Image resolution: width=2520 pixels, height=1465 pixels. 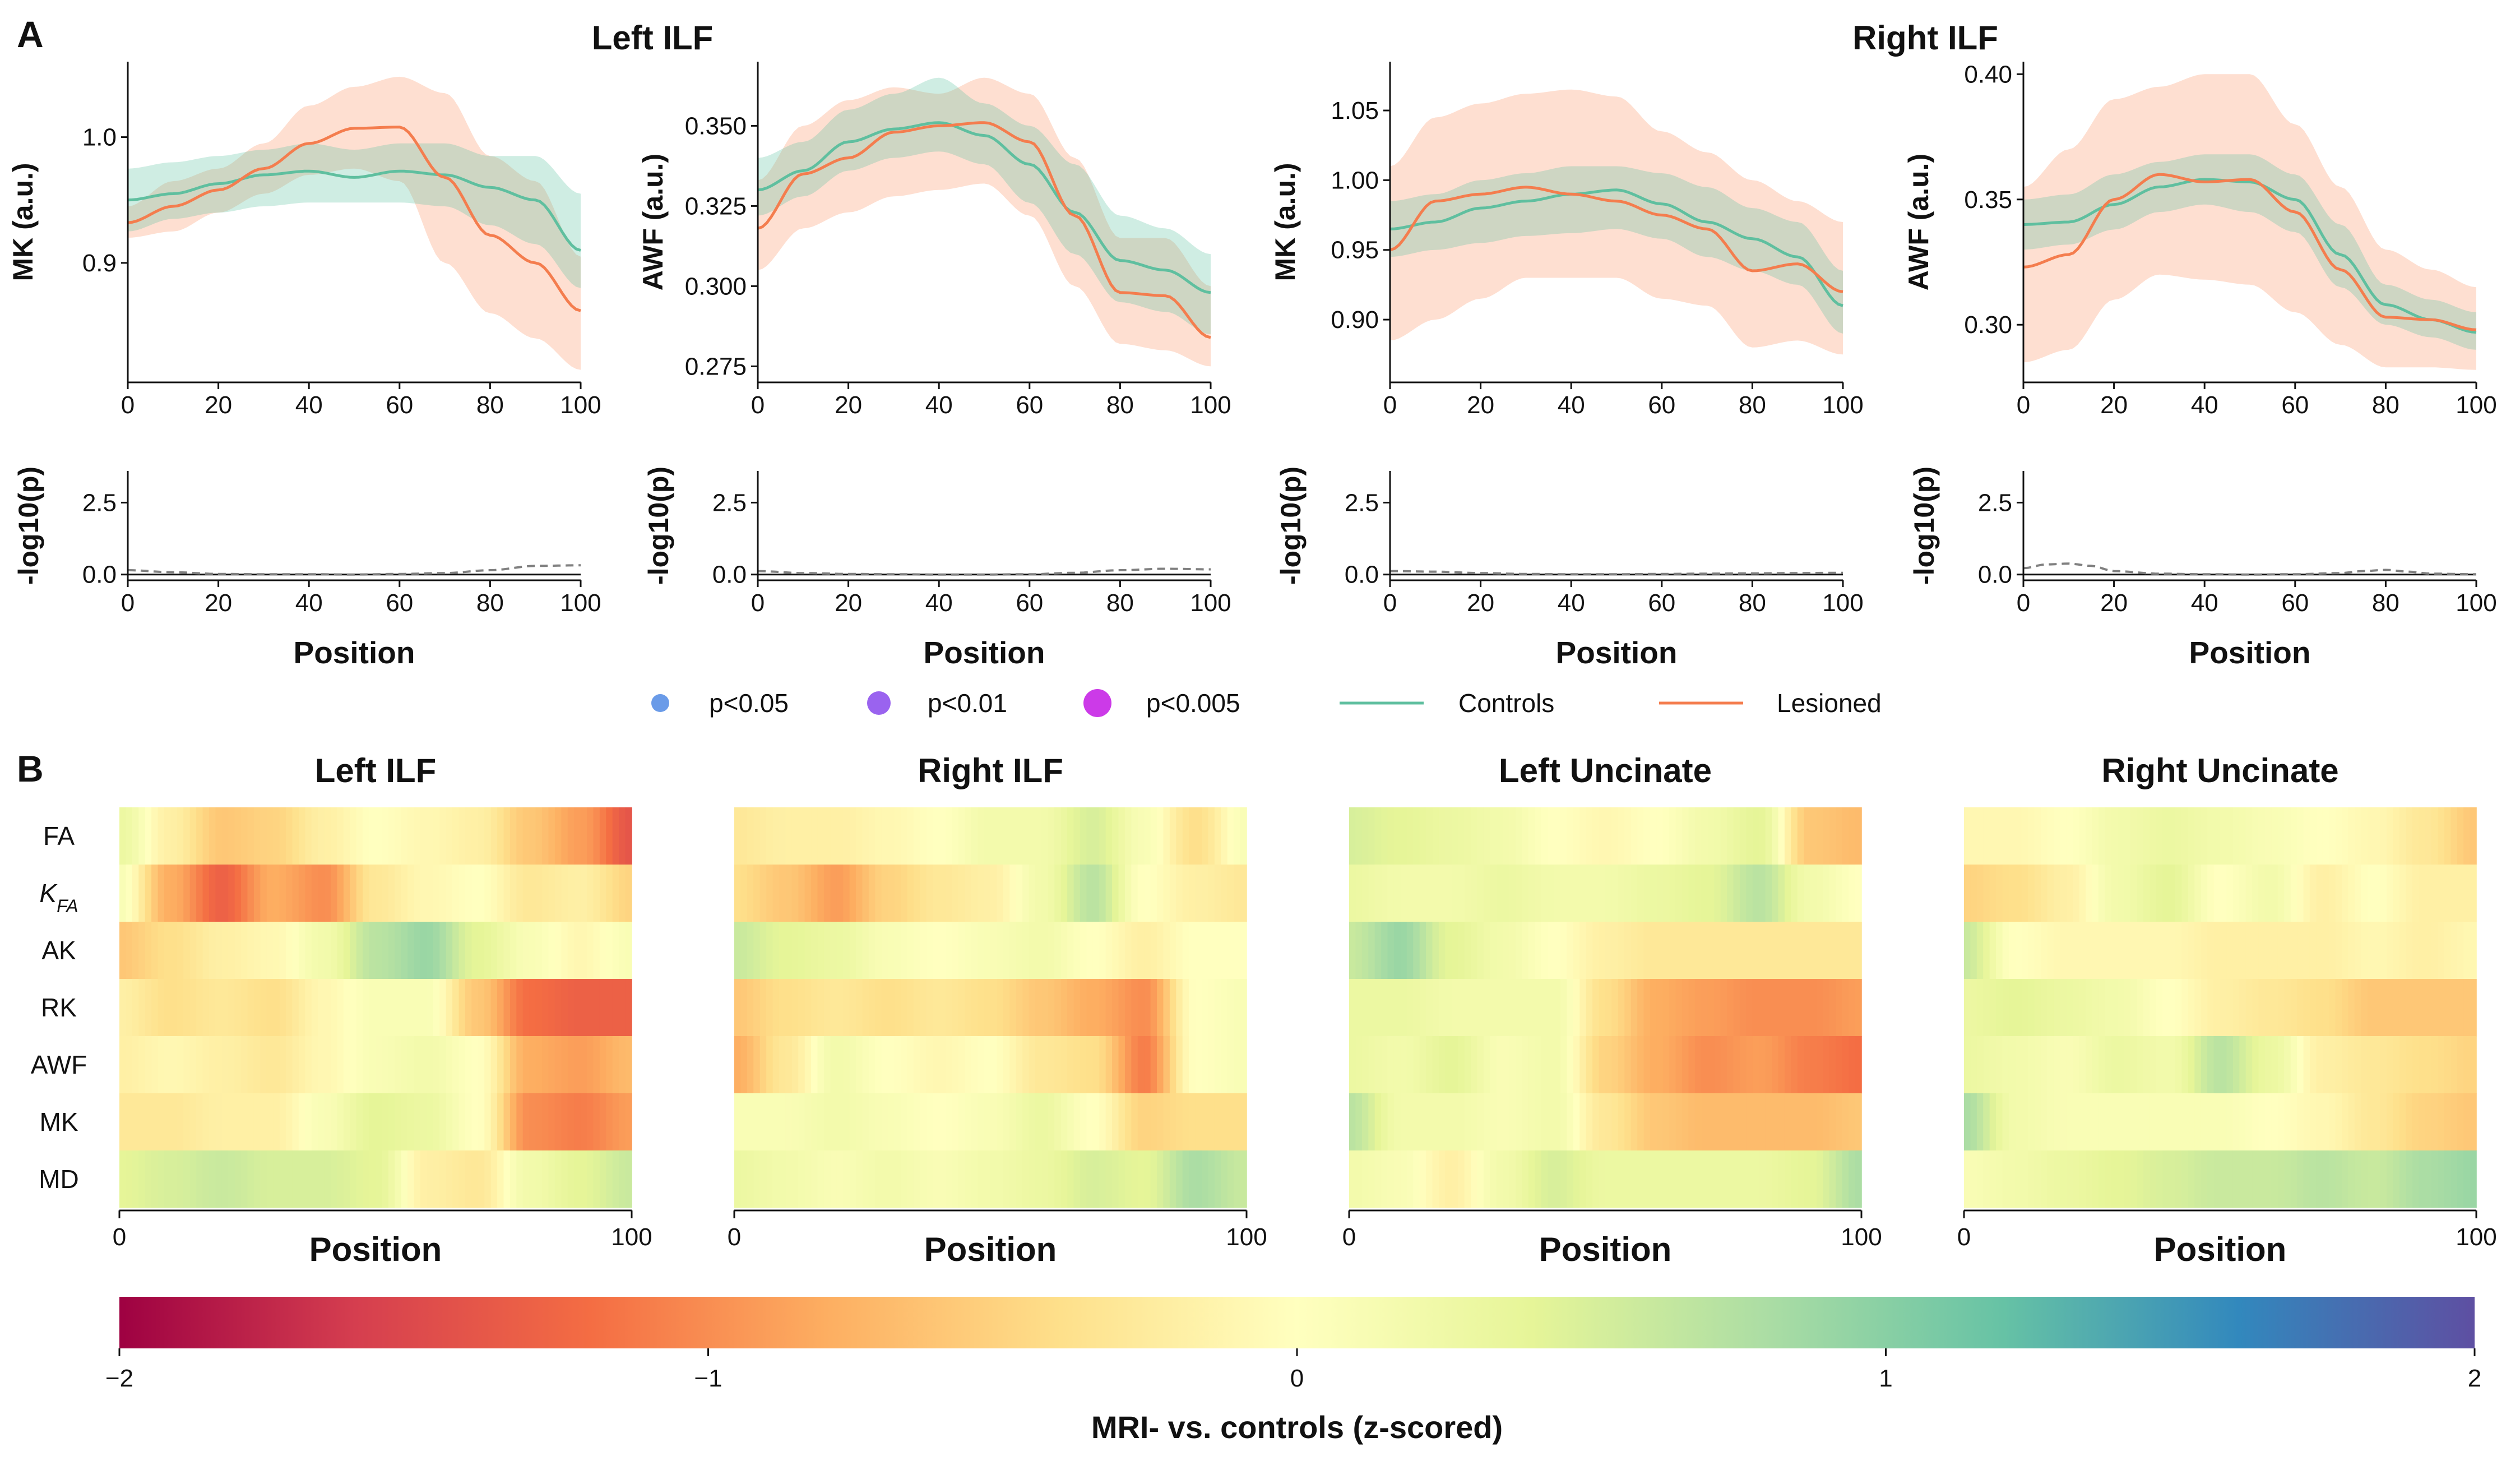 What do you see at coordinates (1919, 222) in the screenshot?
I see `y-axis-label: AWF (a.u.)` at bounding box center [1919, 222].